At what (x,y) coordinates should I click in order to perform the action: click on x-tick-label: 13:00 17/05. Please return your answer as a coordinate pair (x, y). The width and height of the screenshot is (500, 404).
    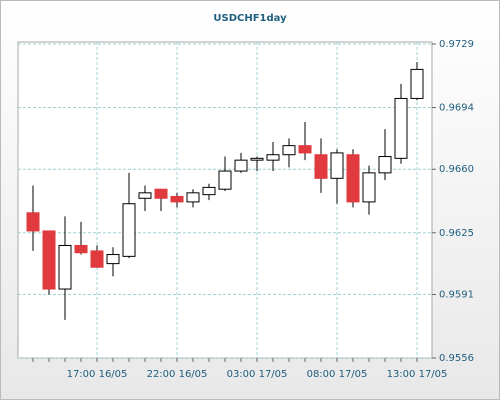
    Looking at the image, I should click on (417, 374).